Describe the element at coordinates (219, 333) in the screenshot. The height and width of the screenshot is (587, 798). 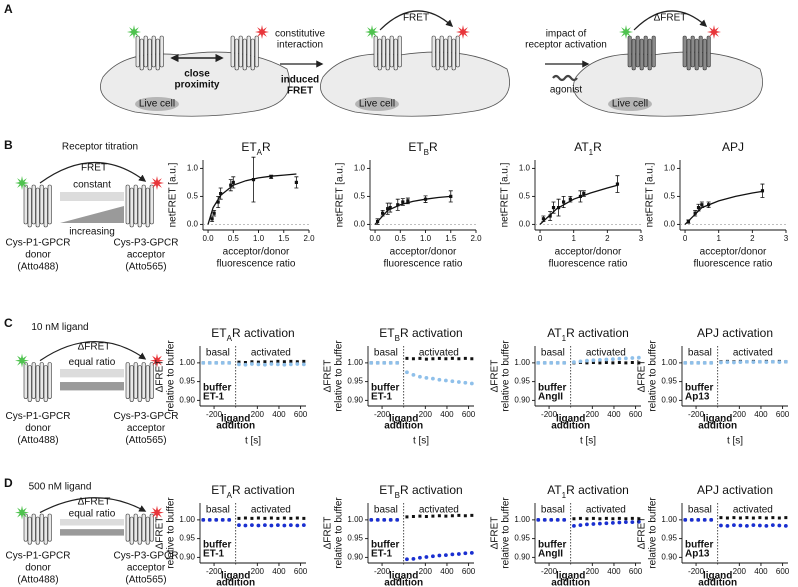
I see `title-part: ET` at that location.